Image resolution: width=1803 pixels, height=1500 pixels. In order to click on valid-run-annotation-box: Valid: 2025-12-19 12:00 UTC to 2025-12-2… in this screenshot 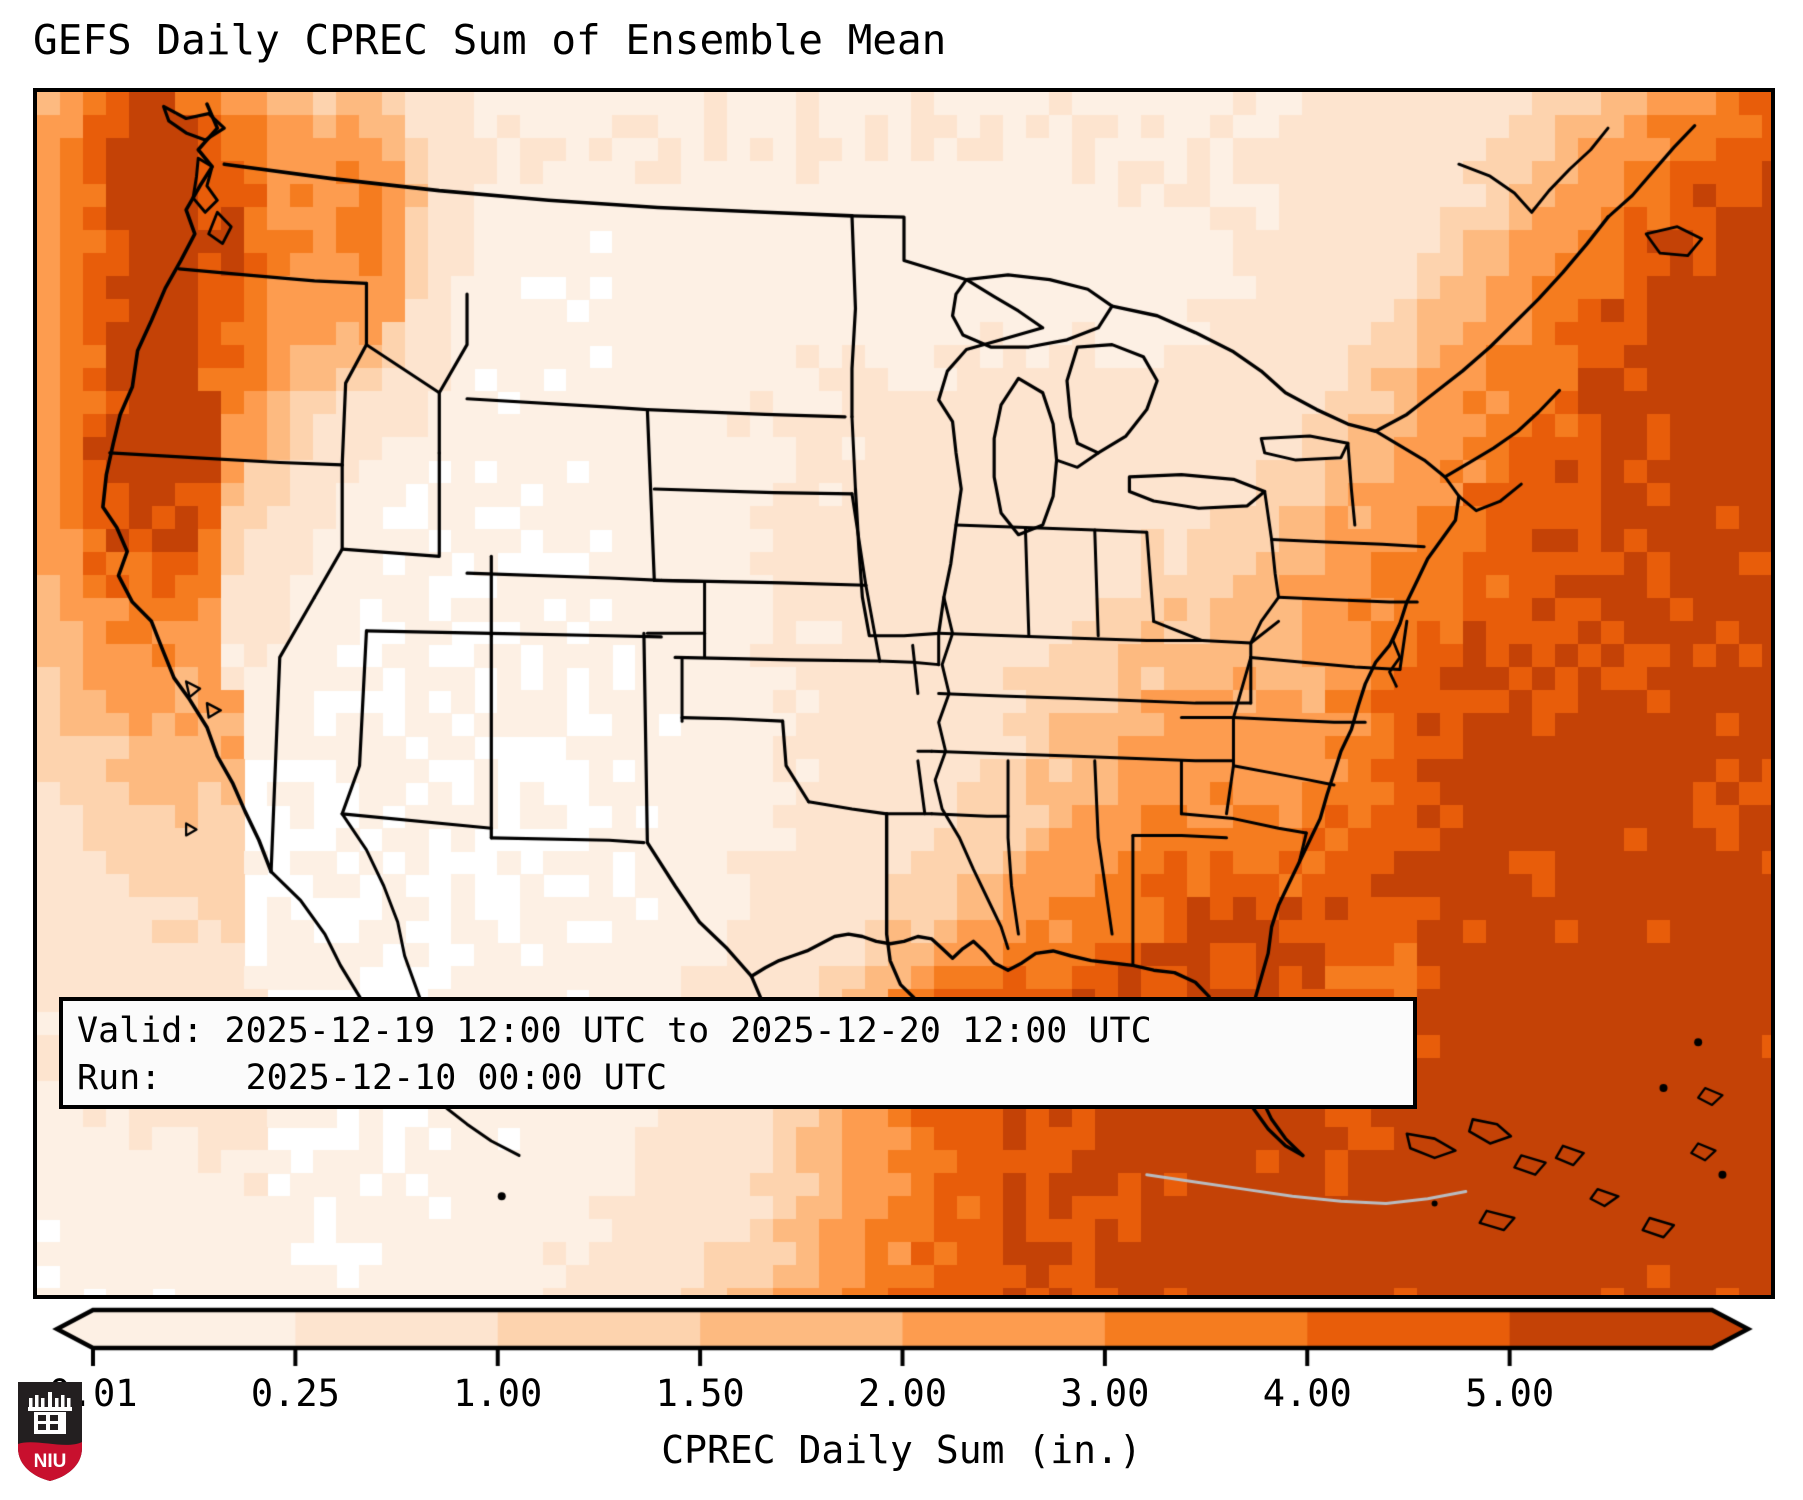, I will do `click(738, 1053)`.